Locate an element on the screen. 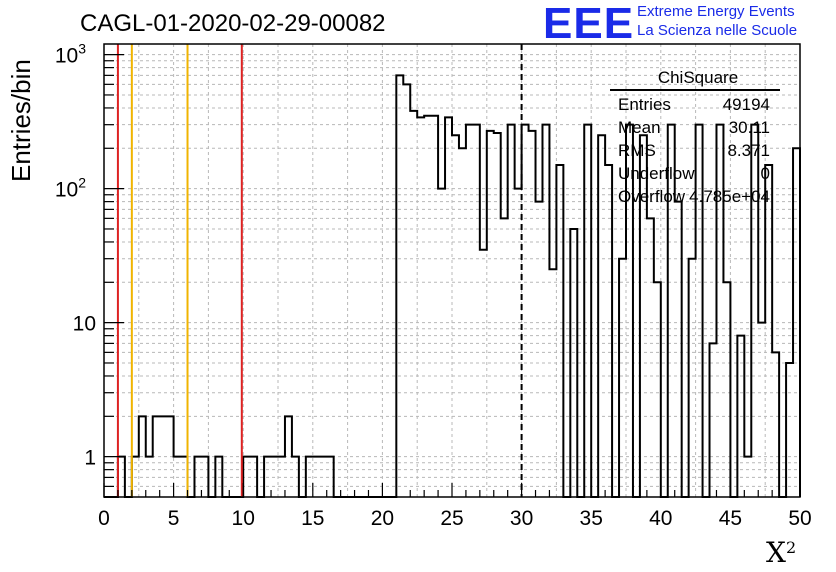 Image resolution: width=836 pixels, height=572 pixels. x-tick-label: 25 is located at coordinates (451, 518).